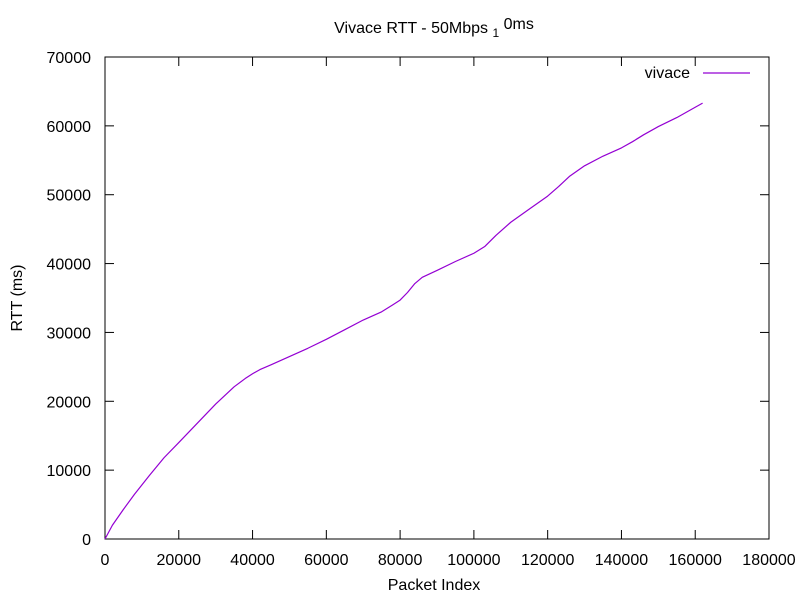 The height and width of the screenshot is (600, 800). Describe the element at coordinates (86, 540) in the screenshot. I see `y-tick-label: 0` at that location.